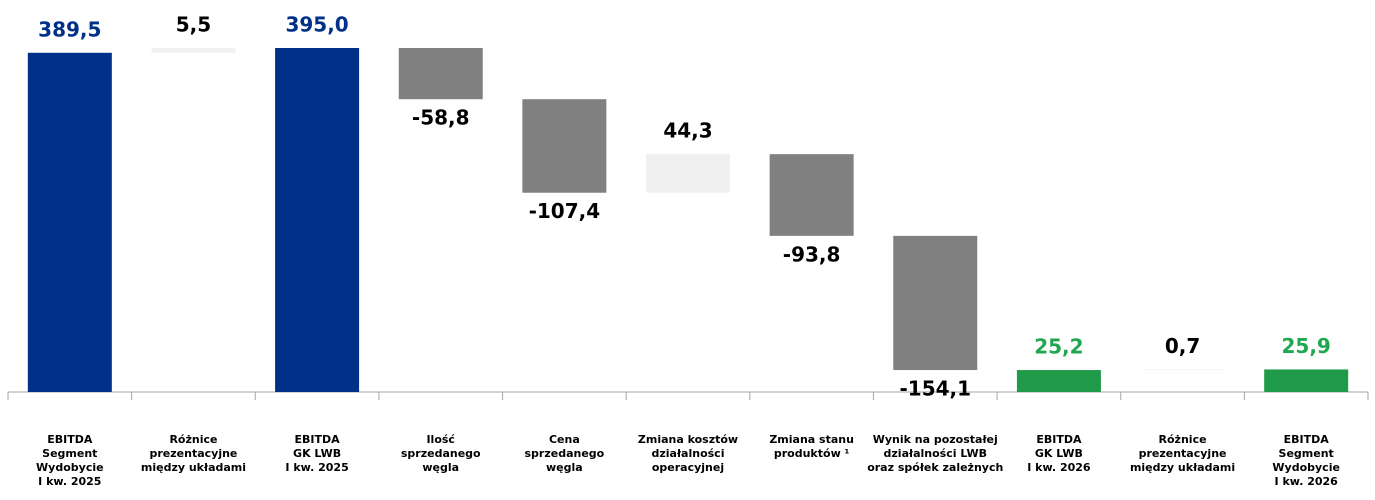 The height and width of the screenshot is (500, 1375). I want to click on value-label: 395,0, so click(316, 25).